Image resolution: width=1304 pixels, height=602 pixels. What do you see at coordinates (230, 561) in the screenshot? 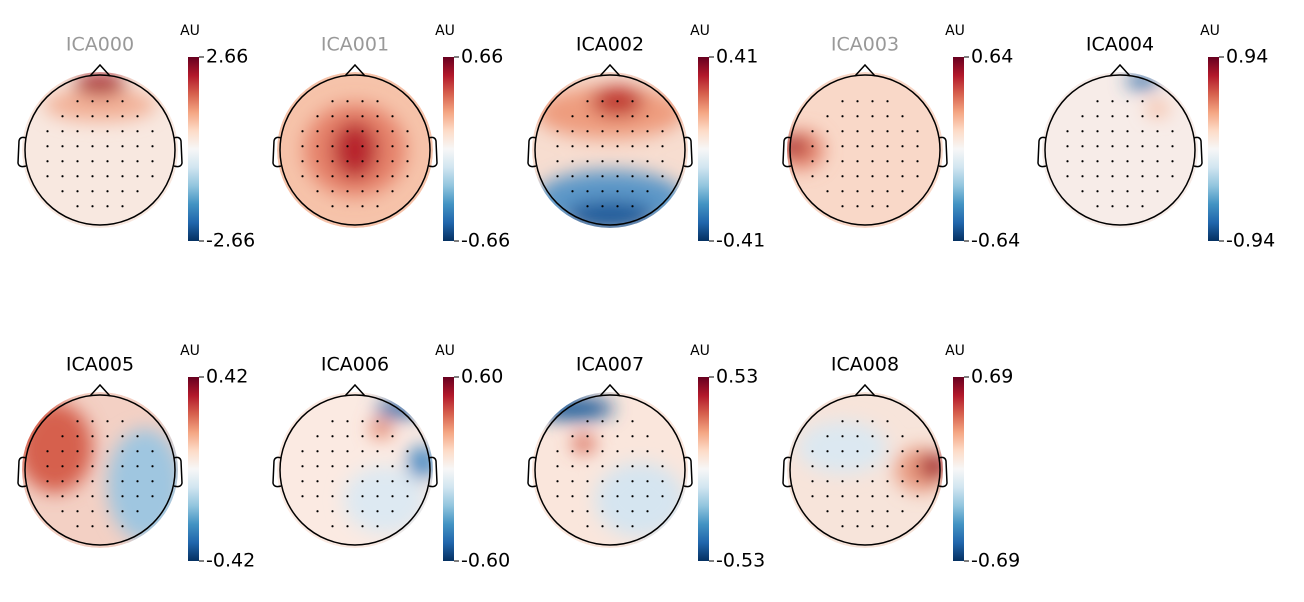
I see `colorbar-tick-label: -0.42` at bounding box center [230, 561].